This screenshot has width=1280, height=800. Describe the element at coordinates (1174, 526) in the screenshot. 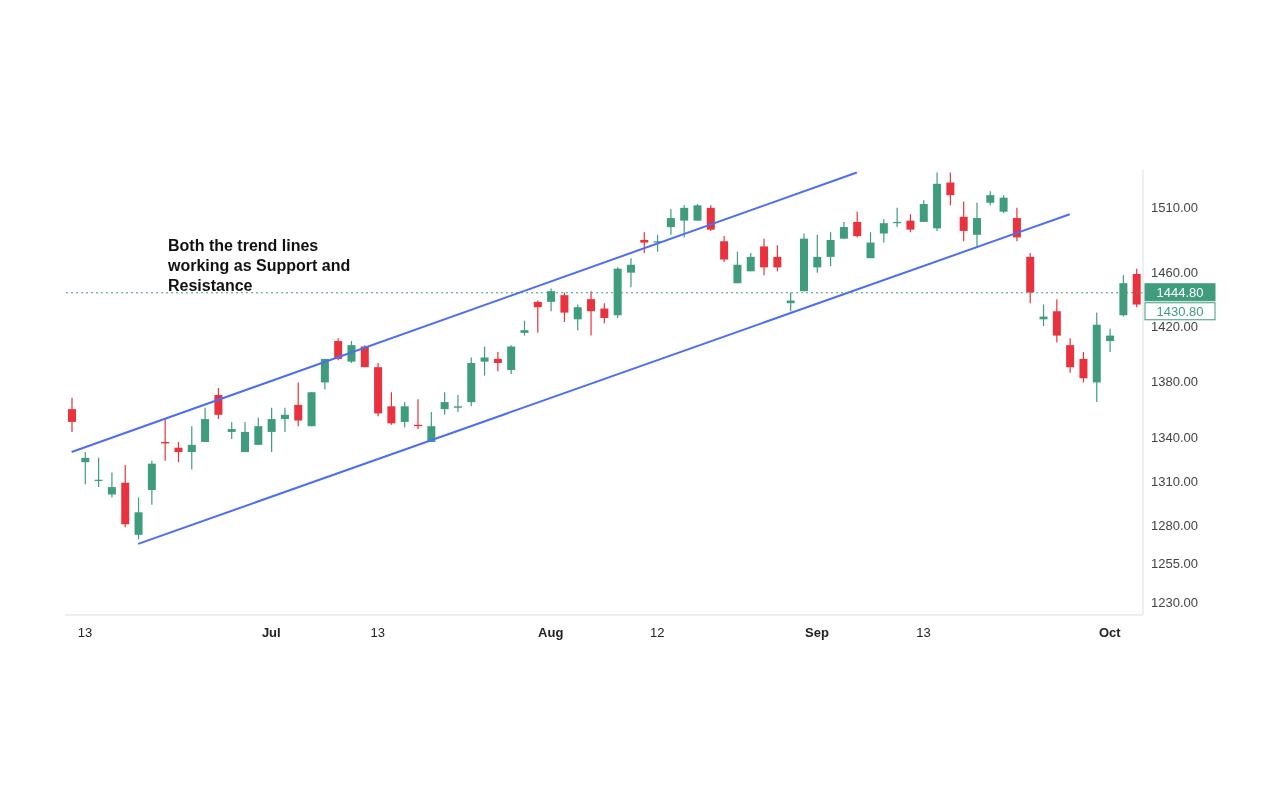

I see `y-tick-label: 1280.00` at that location.